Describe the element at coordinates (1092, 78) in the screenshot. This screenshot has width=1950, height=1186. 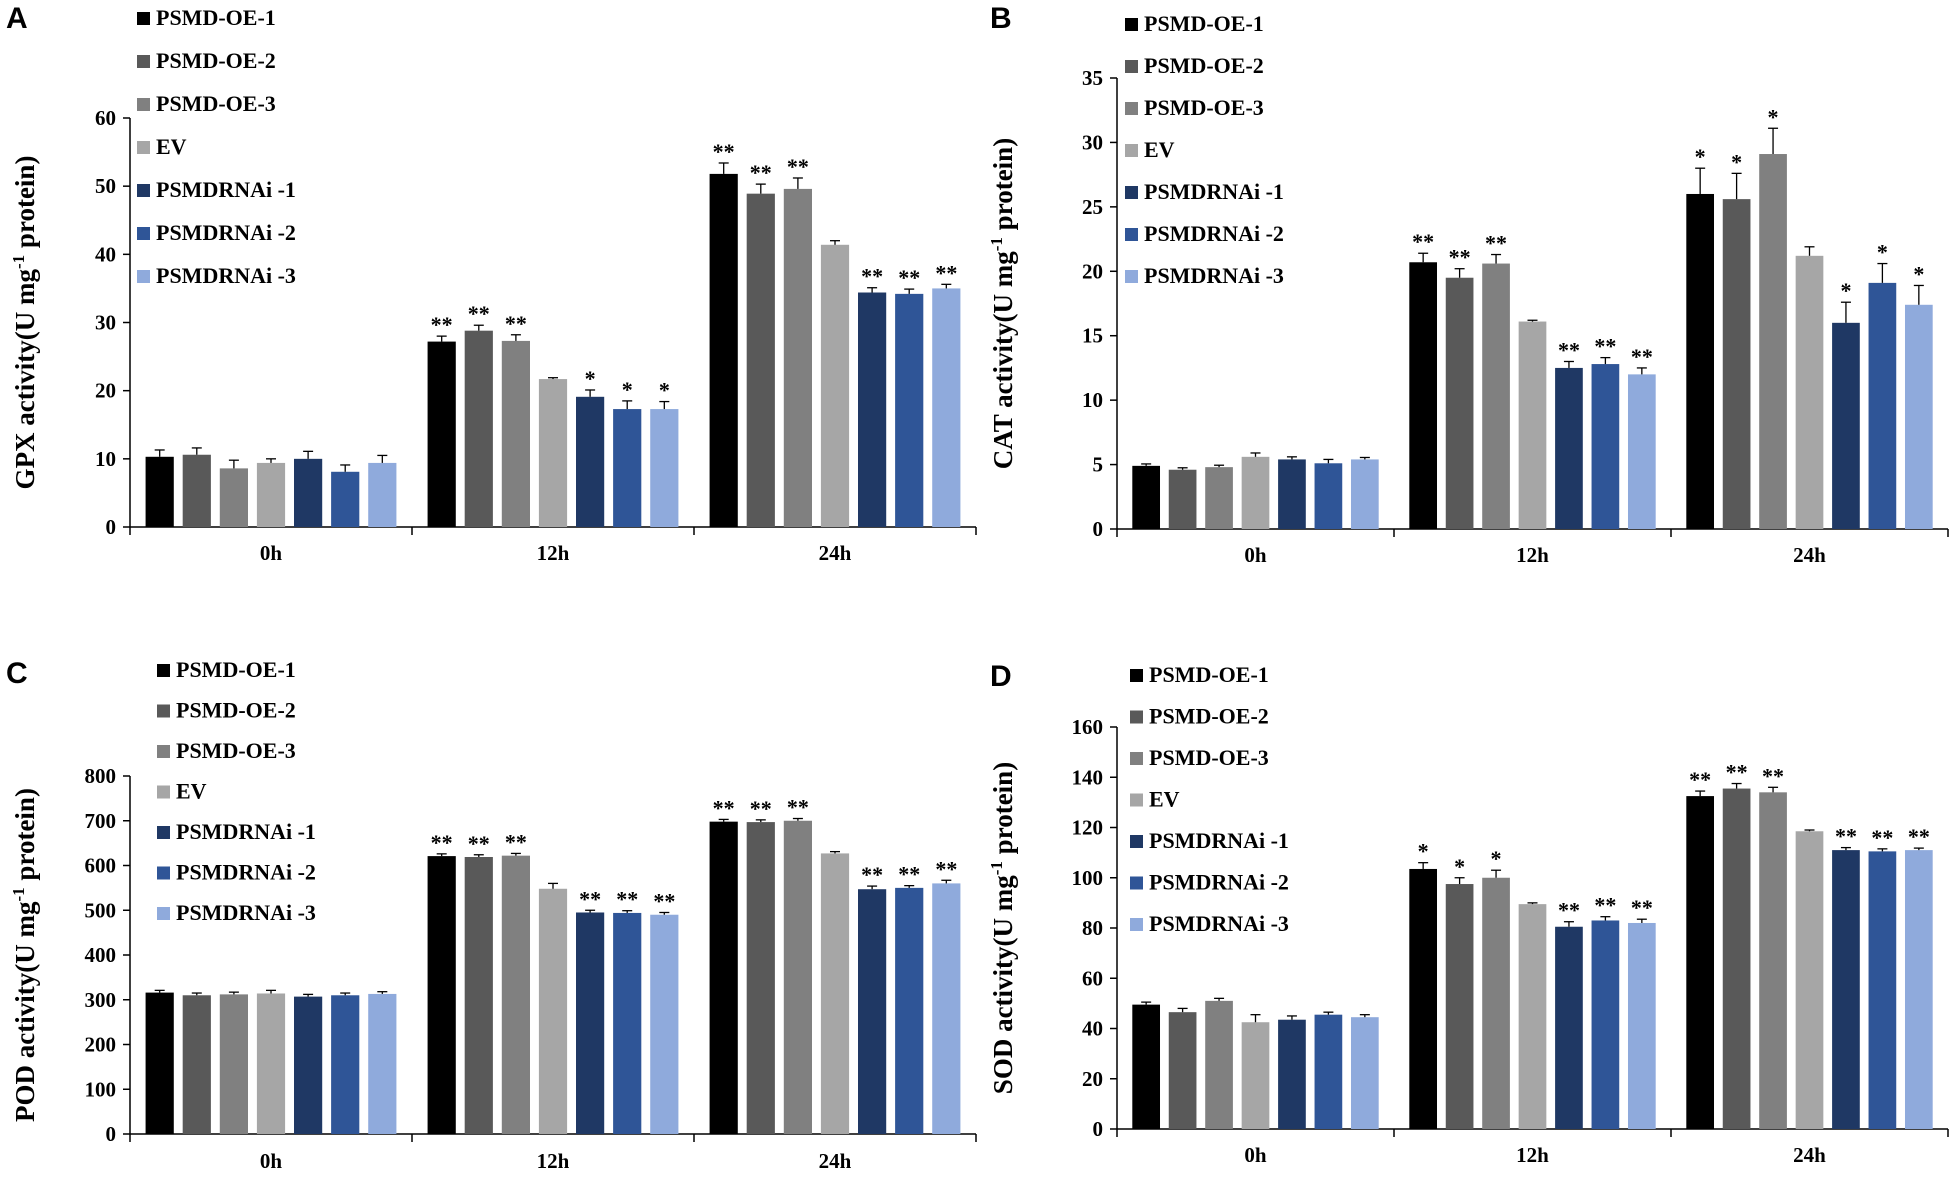
I see `y-tick-label: 35` at that location.